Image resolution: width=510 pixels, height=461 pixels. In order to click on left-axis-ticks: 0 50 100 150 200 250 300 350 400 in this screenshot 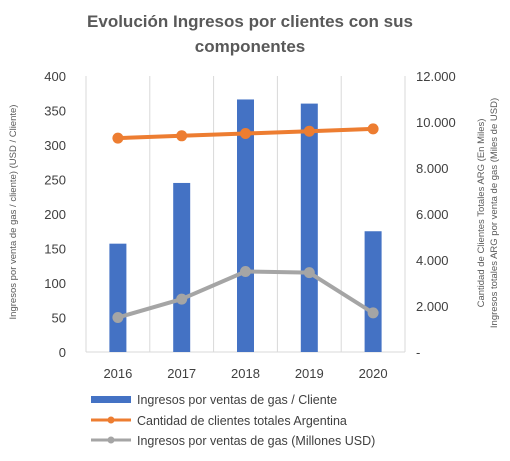, I will do `click(55, 214)`.